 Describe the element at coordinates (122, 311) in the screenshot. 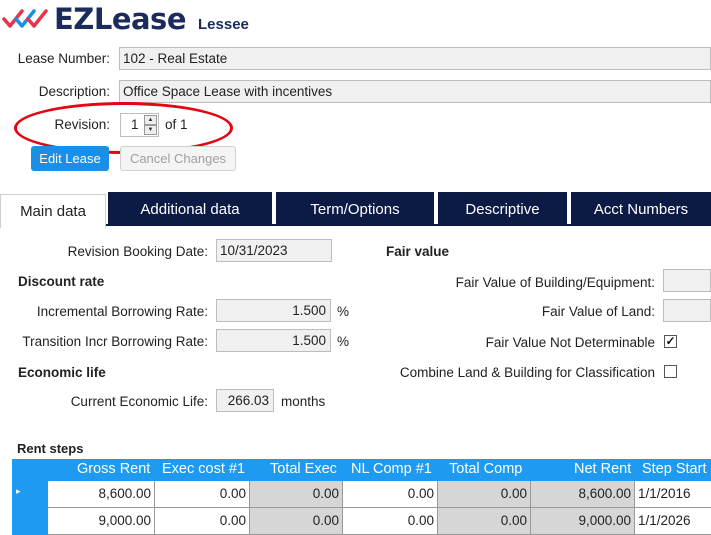

I see `ibr-label: Incremental Borrowing Rate:` at that location.